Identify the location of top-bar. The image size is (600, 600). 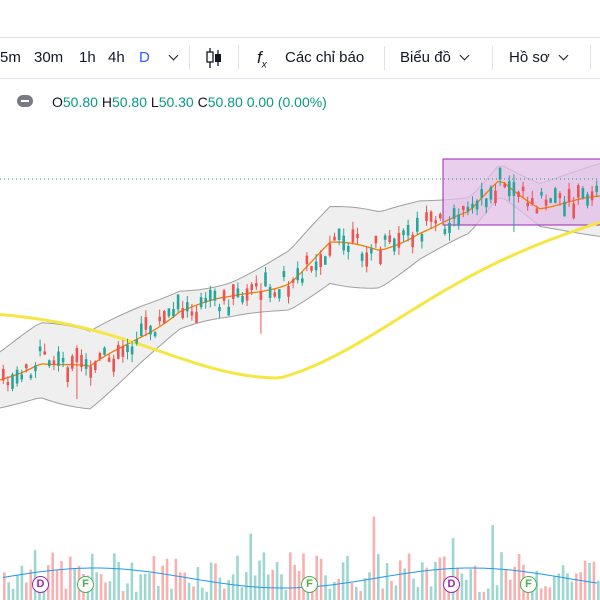
(300, 19).